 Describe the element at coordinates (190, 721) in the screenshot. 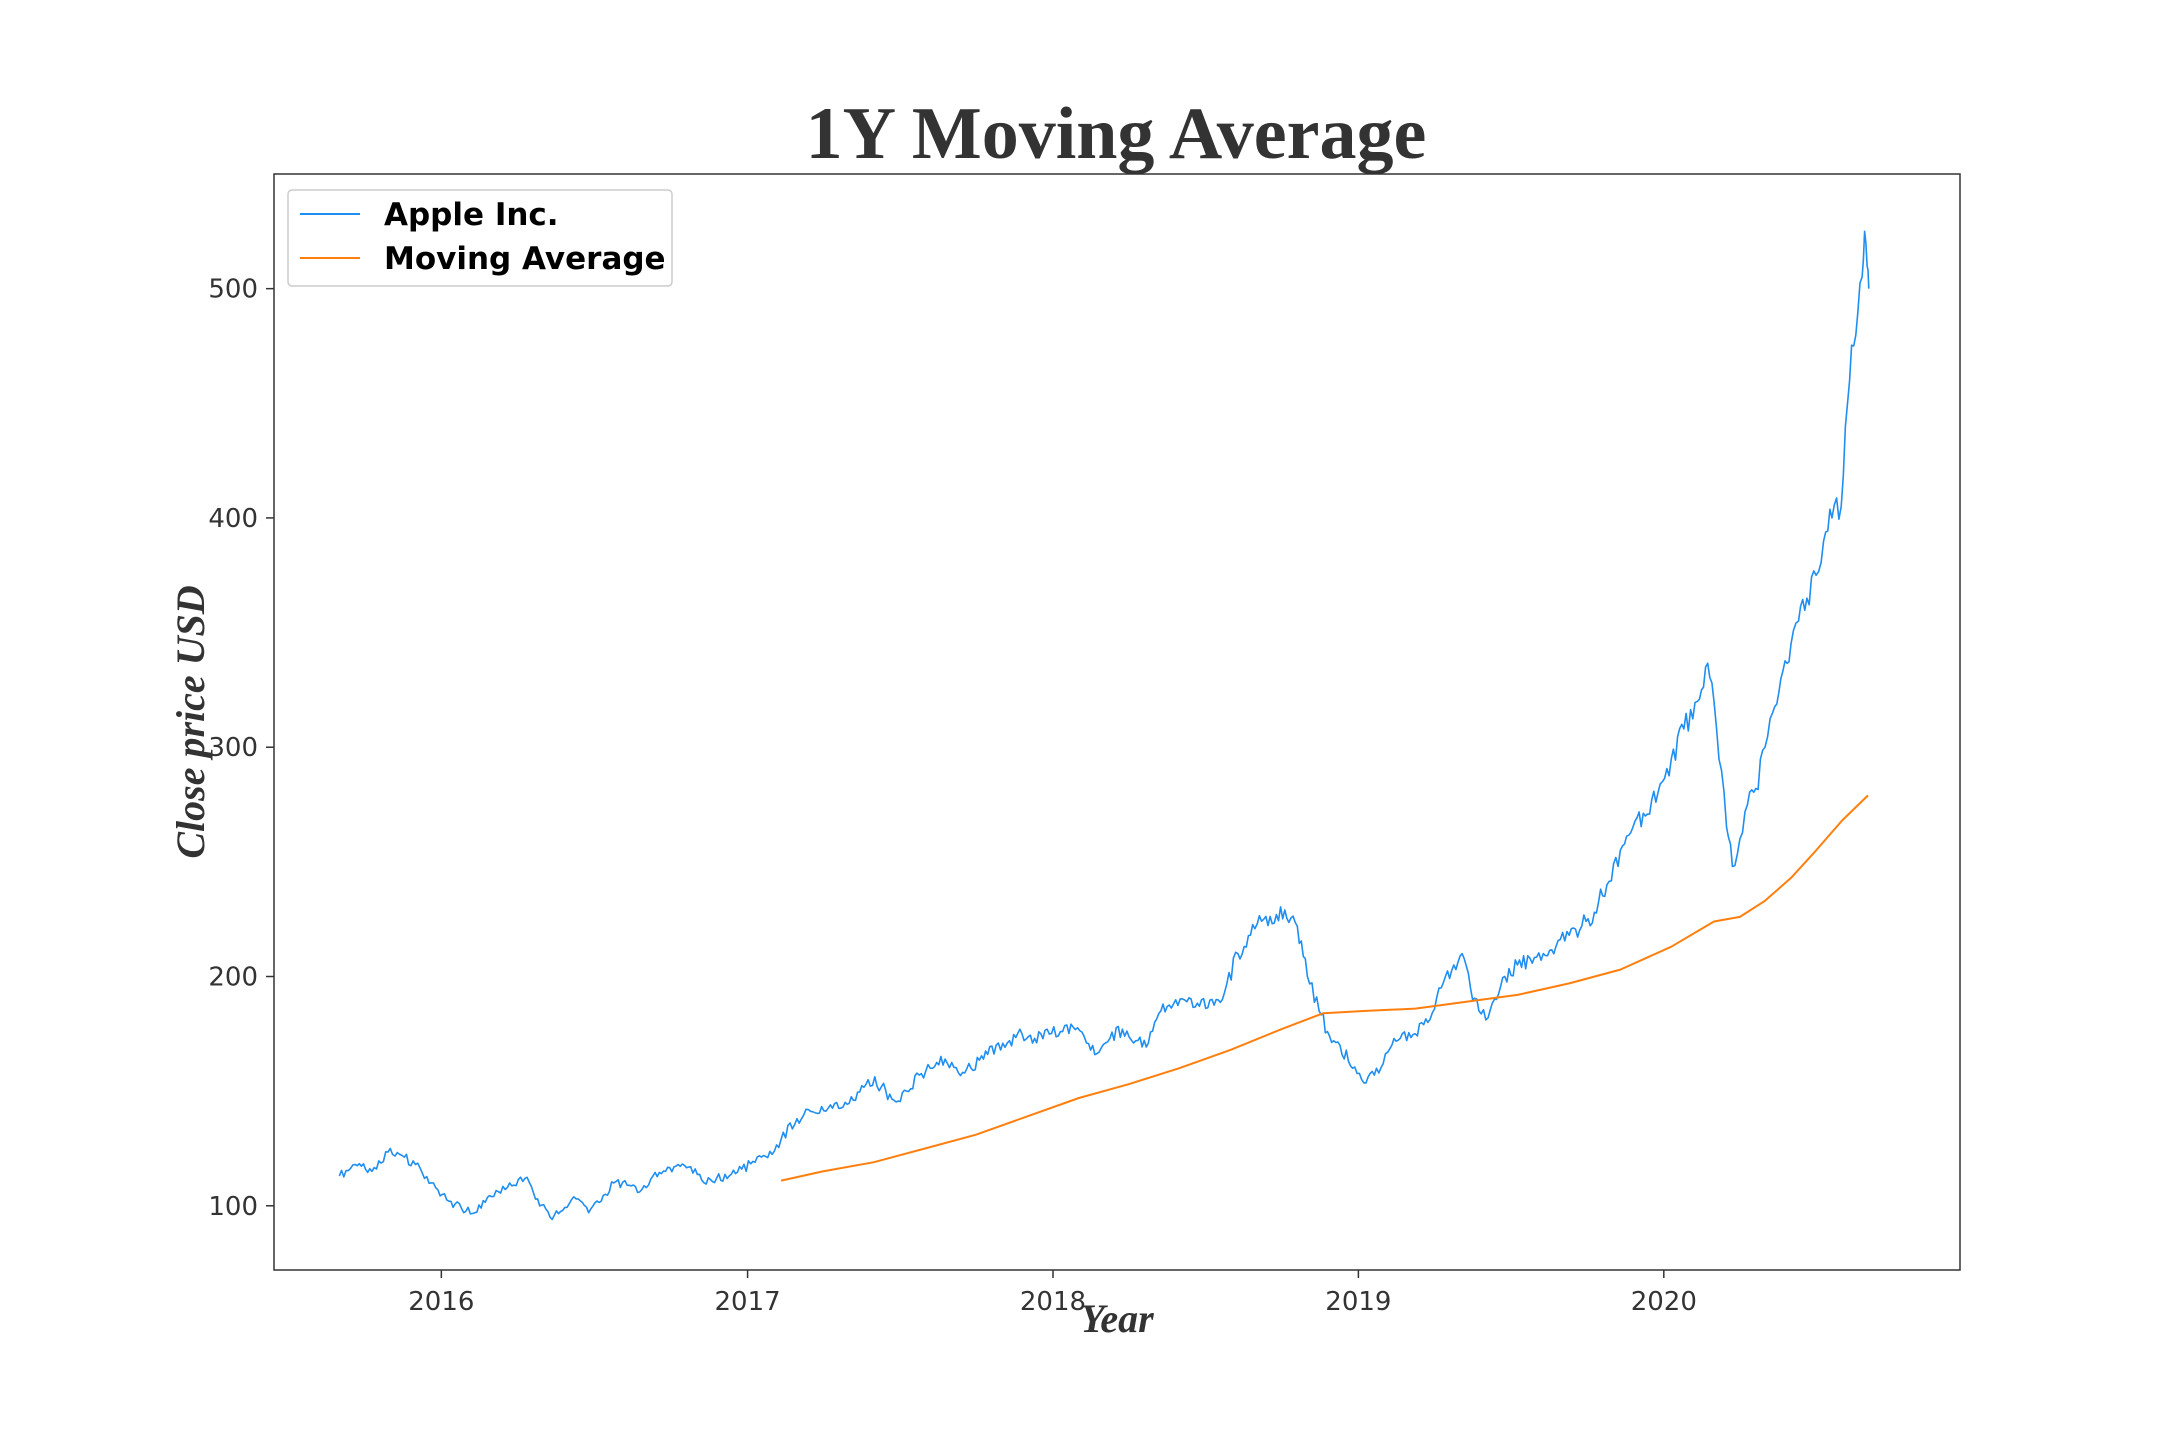

I see `y-axis-label: Close price USD` at that location.